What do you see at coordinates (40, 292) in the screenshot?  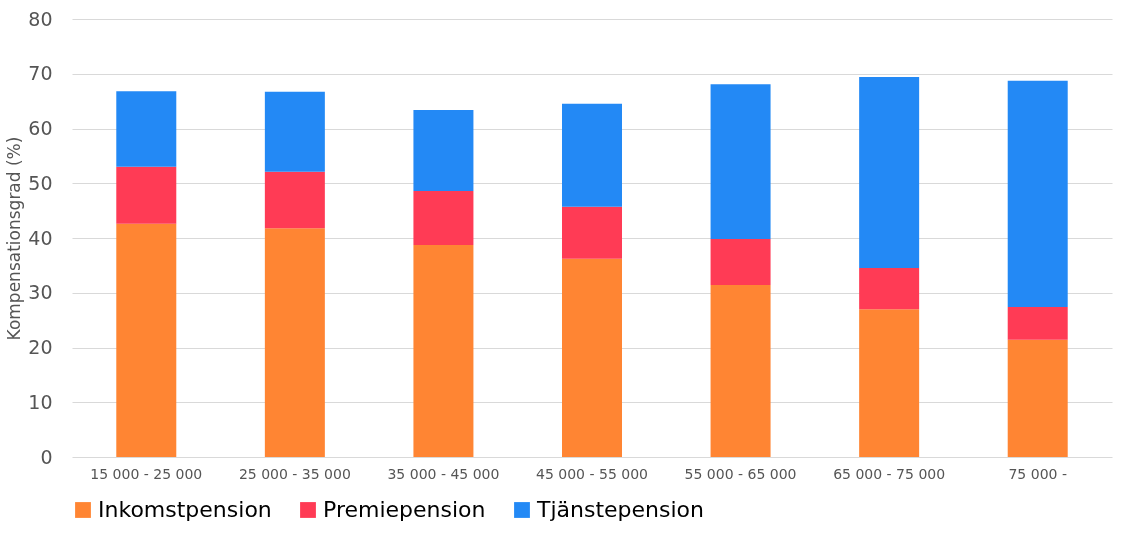 I see `y-tick-label: 30` at bounding box center [40, 292].